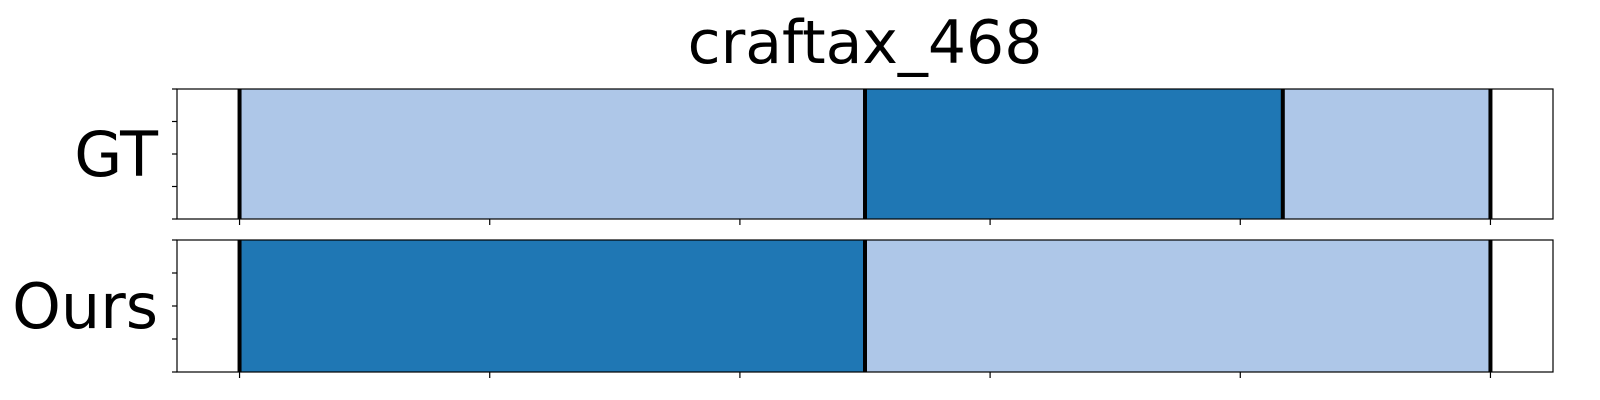 The image size is (1600, 400). Describe the element at coordinates (116, 154) in the screenshot. I see `row-label-gt: GT` at that location.